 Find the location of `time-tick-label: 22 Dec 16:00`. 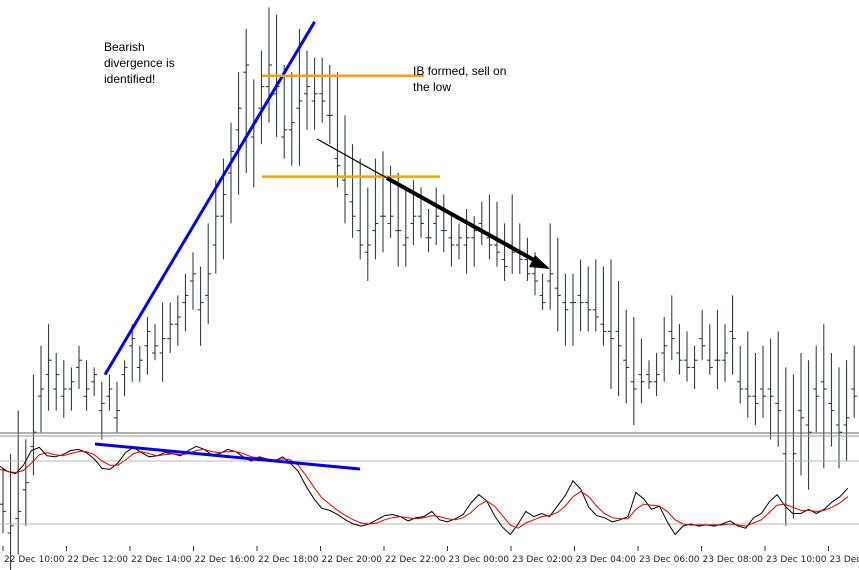

time-tick-label: 22 Dec 16:00 is located at coordinates (225, 560).